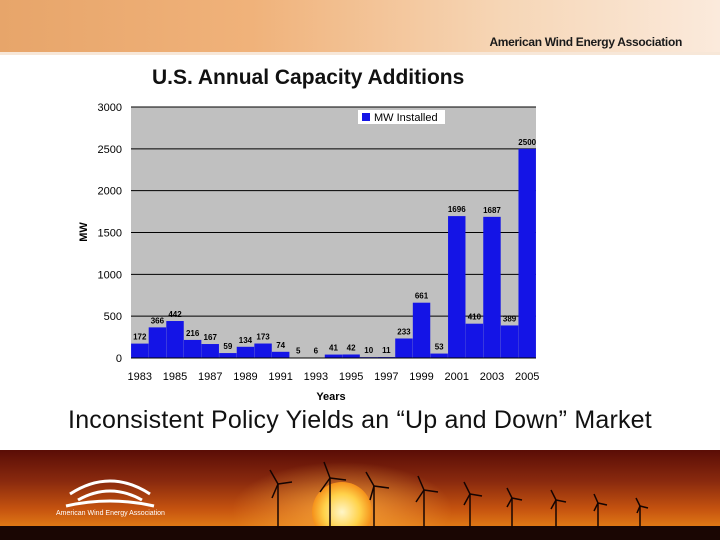 This screenshot has width=720, height=540. I want to click on bar-1985, so click(175, 339).